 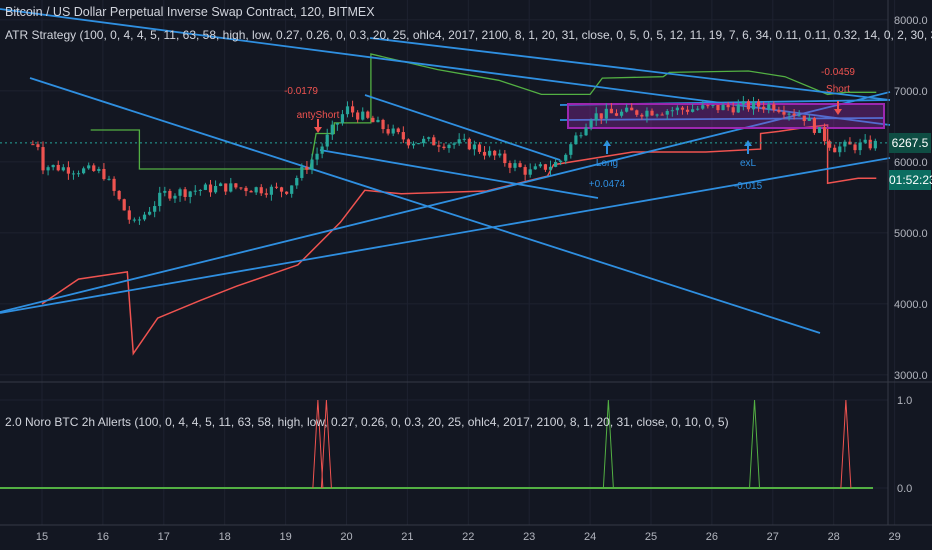 What do you see at coordinates (726, 116) in the screenshot?
I see `range-box` at bounding box center [726, 116].